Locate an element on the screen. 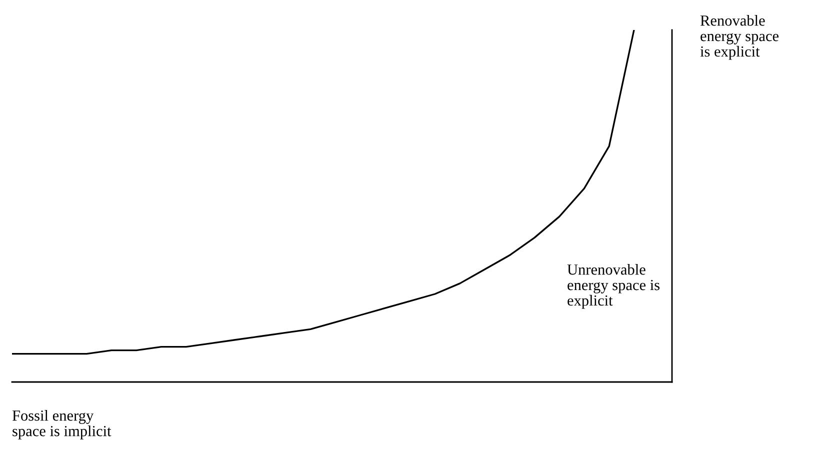 The width and height of the screenshot is (838, 466). text: Fossil energy space is implicit is located at coordinates (62, 425).